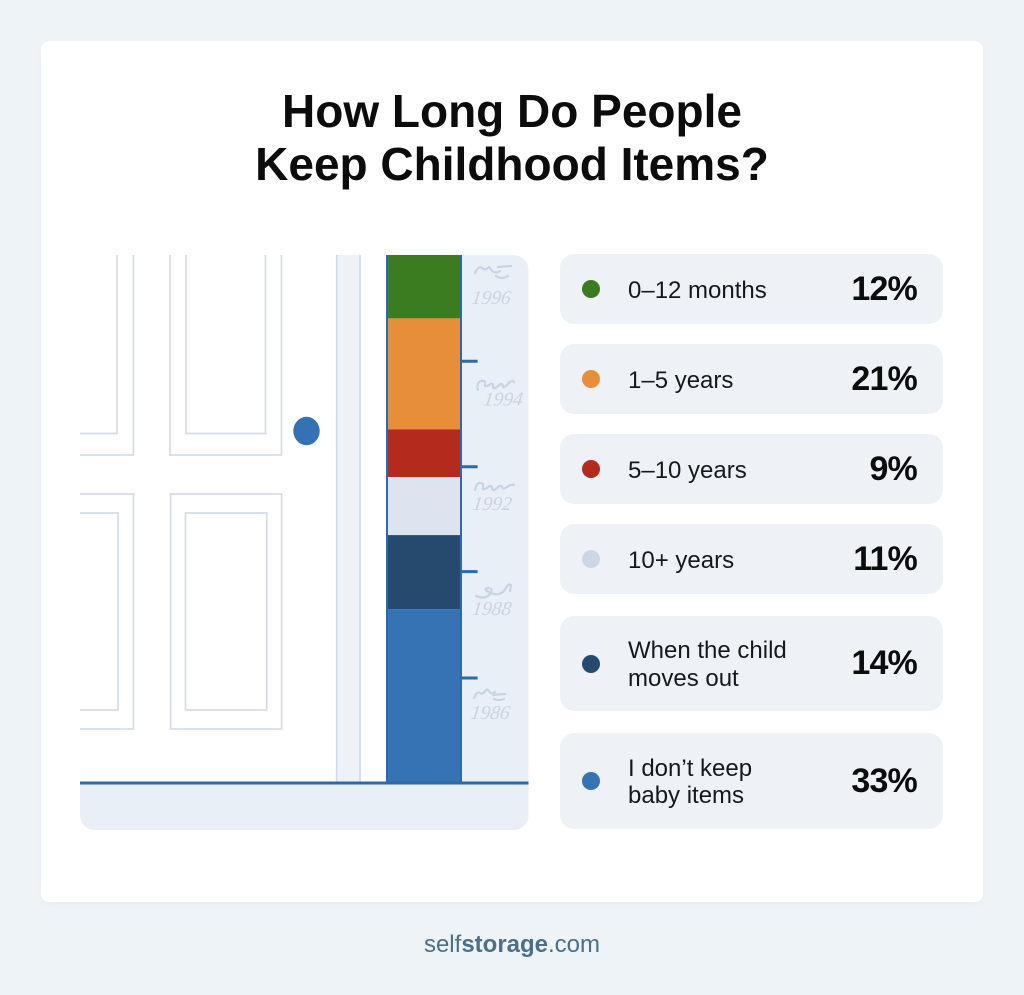 This screenshot has height=995, width=1024. Describe the element at coordinates (503, 399) in the screenshot. I see `svg-text: 1994` at that location.